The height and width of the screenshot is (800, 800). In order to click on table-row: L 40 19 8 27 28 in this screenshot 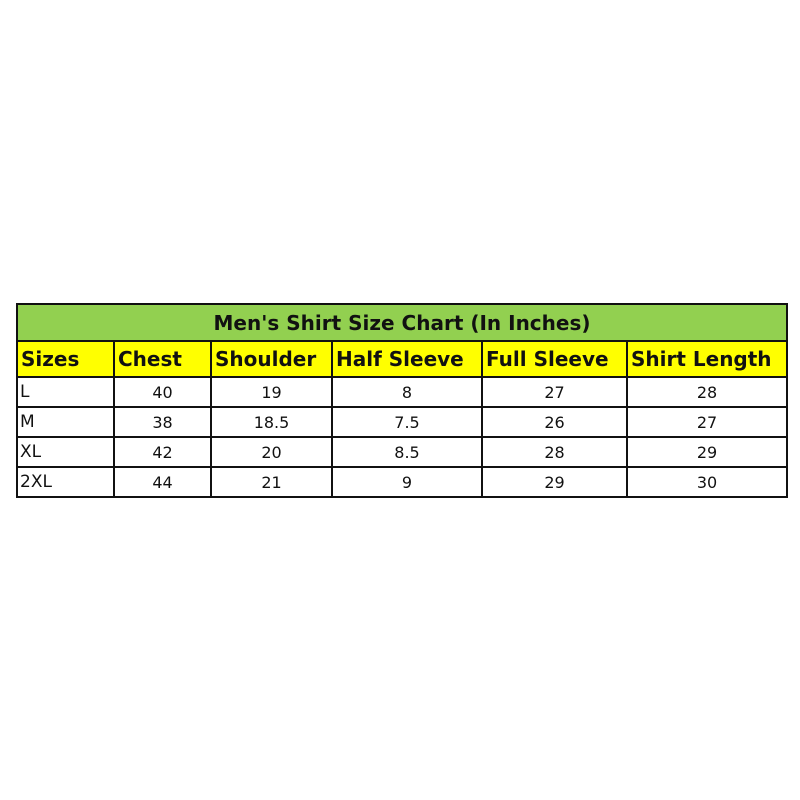, I will do `click(402, 392)`.